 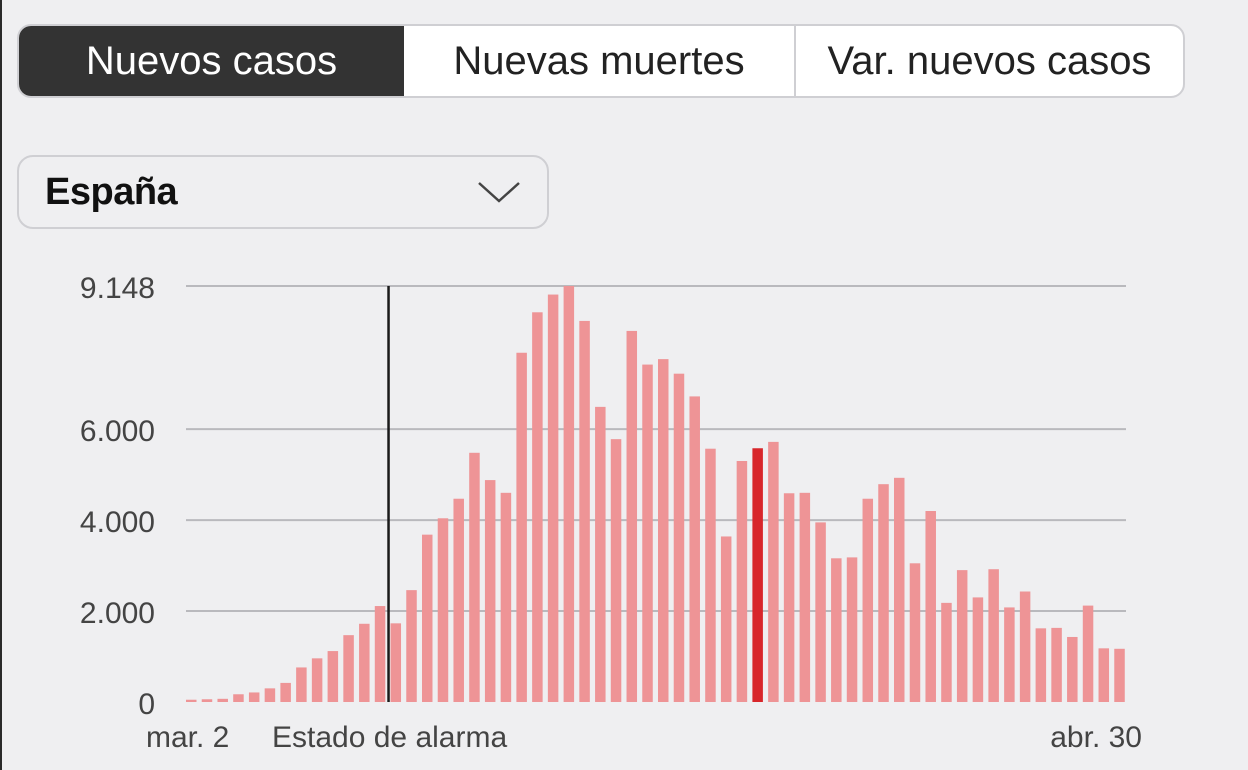 I want to click on chevron-down-icon, so click(x=499, y=192).